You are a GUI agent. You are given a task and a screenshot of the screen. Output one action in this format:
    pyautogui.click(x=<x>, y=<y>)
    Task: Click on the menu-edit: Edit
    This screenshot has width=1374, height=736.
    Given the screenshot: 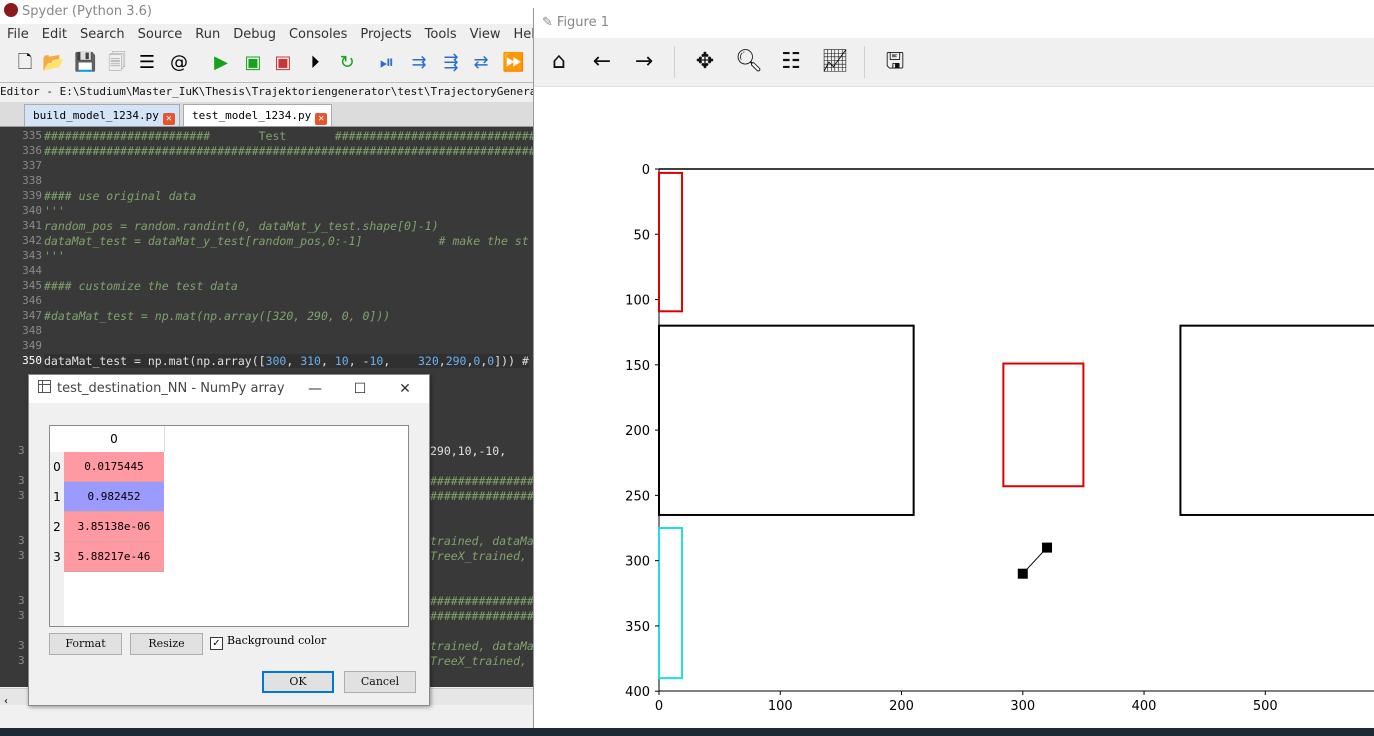 What is the action you would take?
    pyautogui.click(x=54, y=34)
    